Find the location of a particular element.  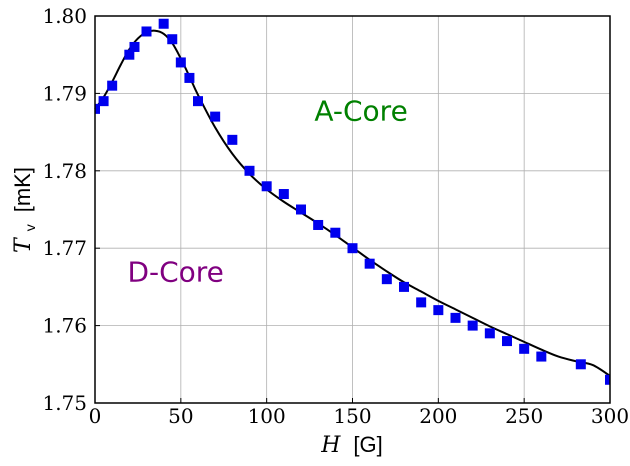

x-axis-unit: [G] is located at coordinates (367, 444).